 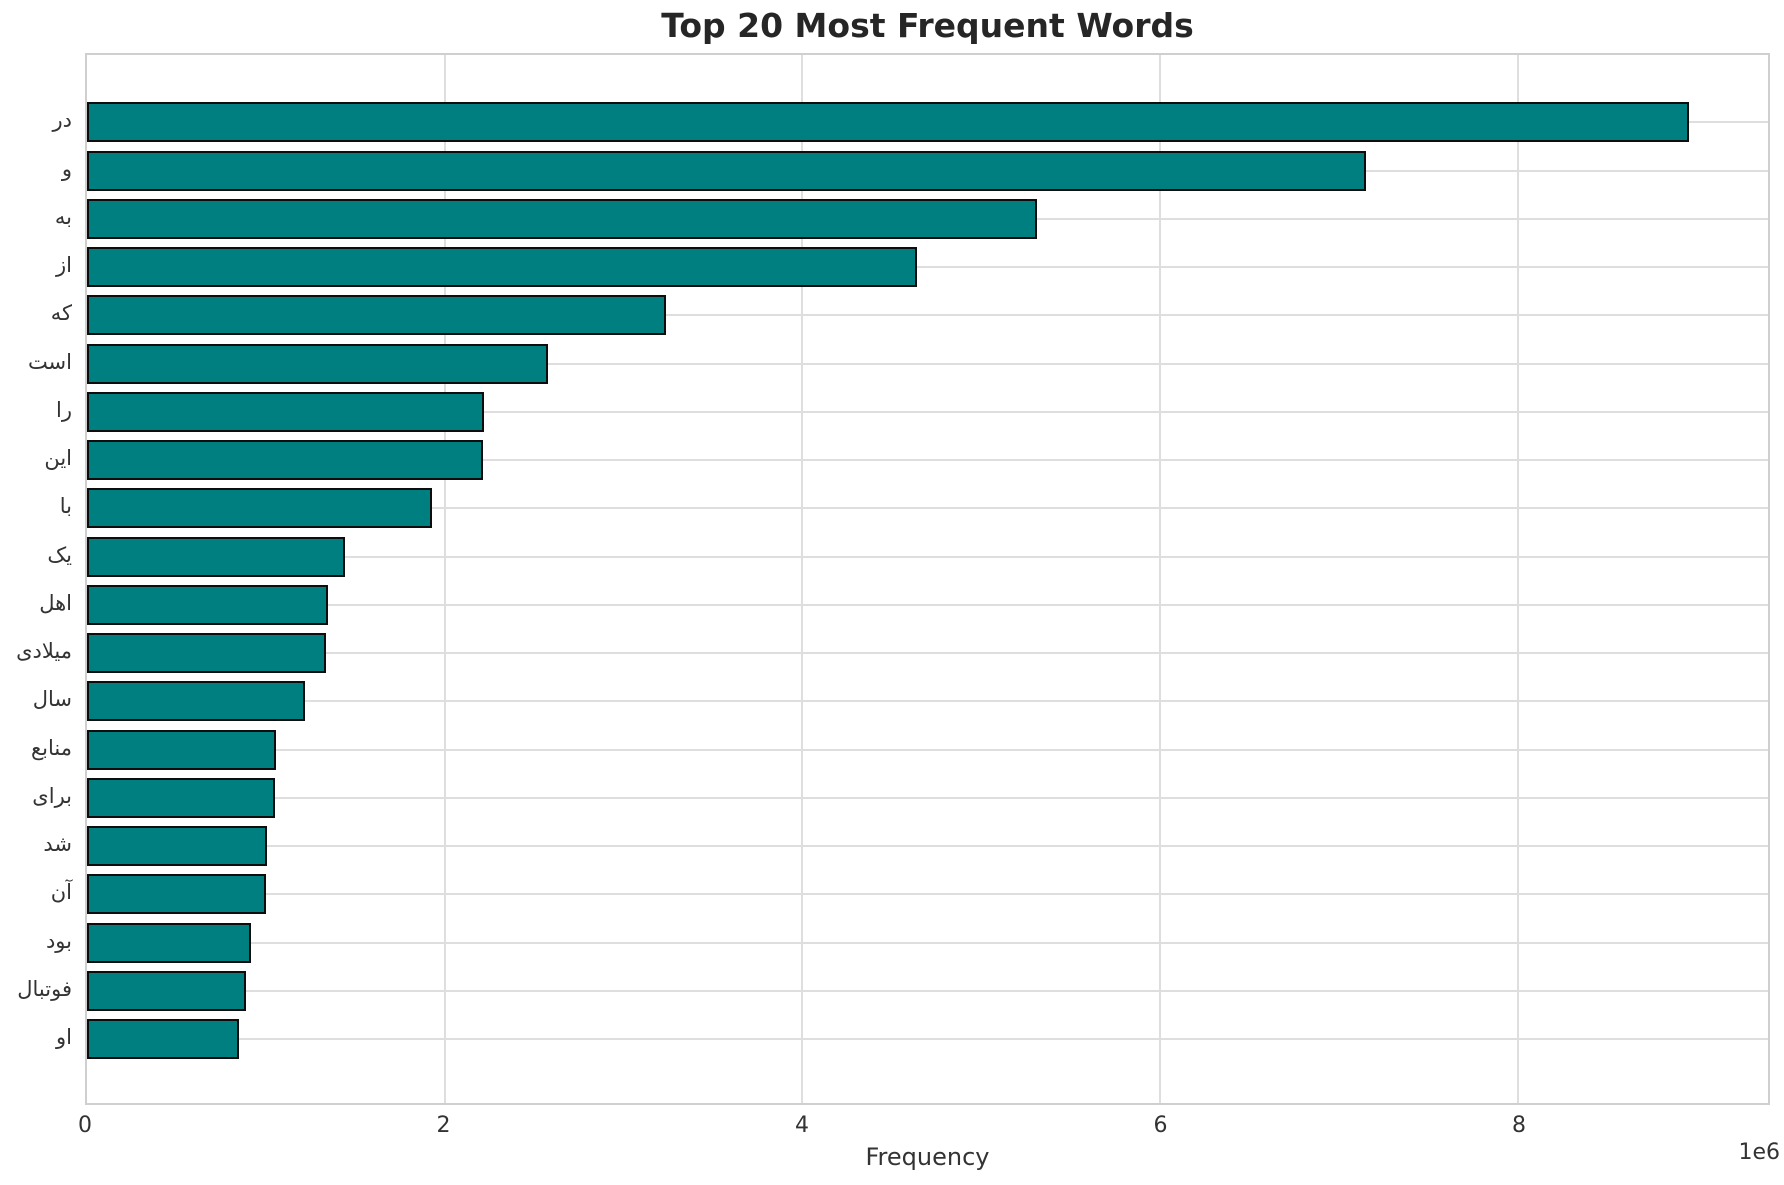 I want to click on y-tick-label: برای, so click(x=52, y=795).